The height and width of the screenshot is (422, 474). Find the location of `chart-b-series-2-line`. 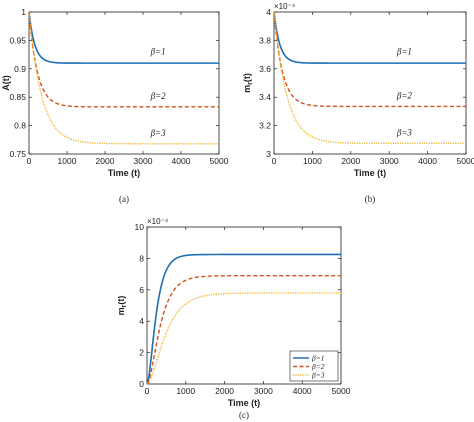

chart-b-series-2-line is located at coordinates (369, 59).